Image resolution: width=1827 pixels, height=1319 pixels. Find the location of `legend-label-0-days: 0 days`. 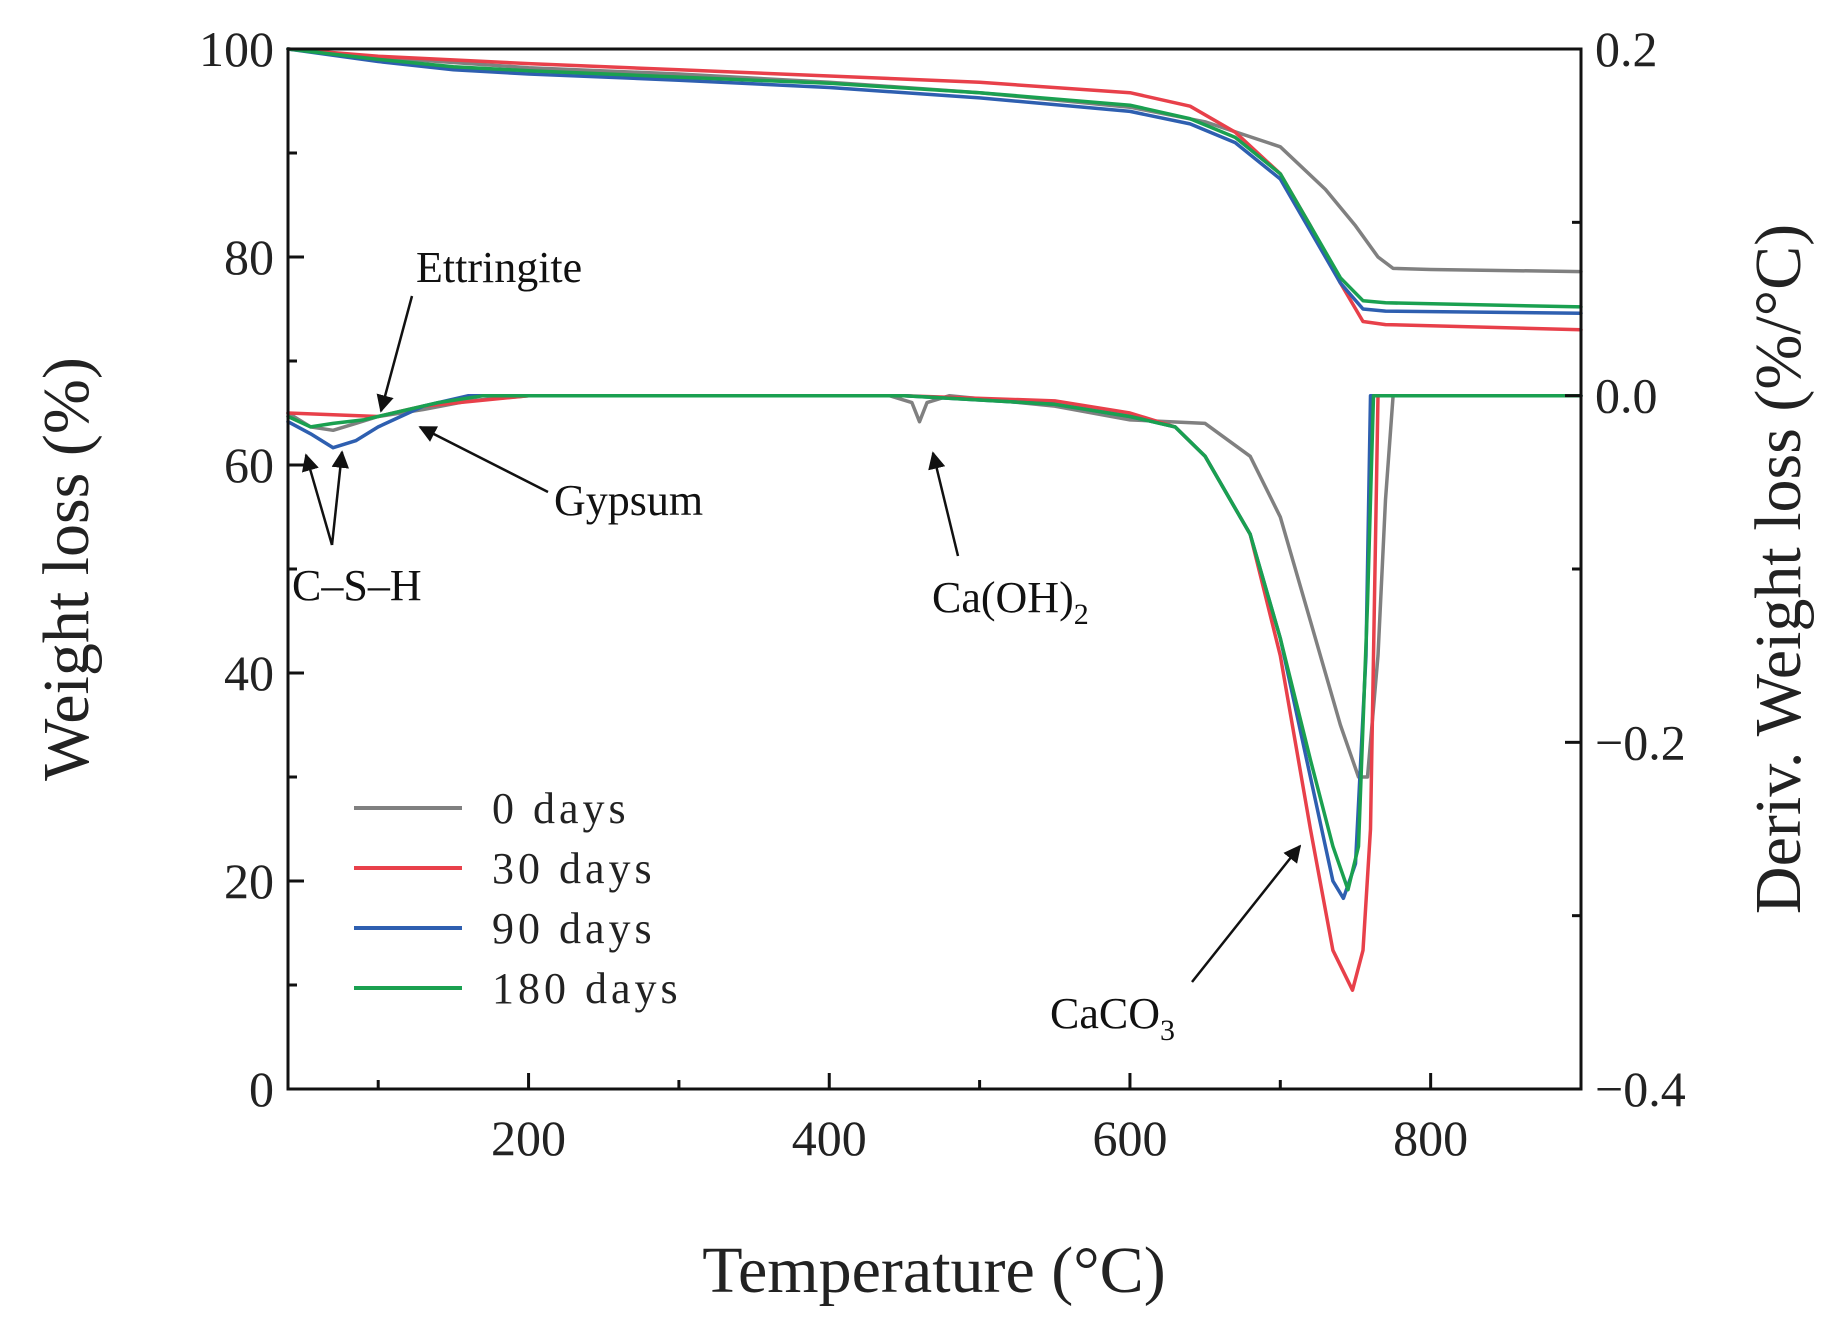

legend-label-0-days: 0 days is located at coordinates (561, 808).